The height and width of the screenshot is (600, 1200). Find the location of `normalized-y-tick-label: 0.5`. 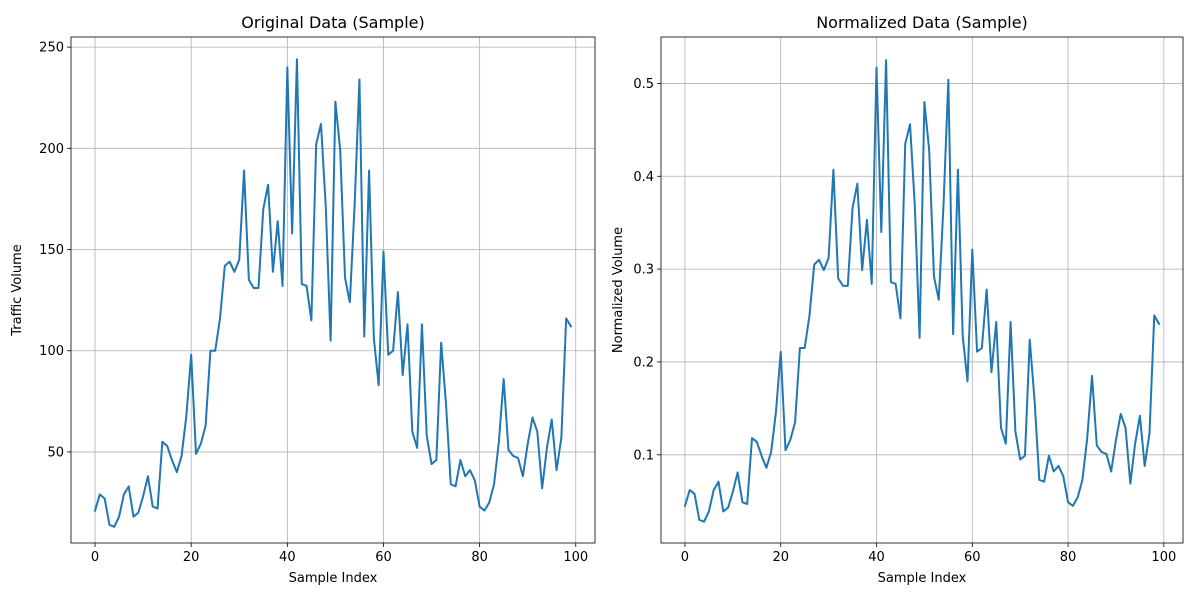

normalized-y-tick-label: 0.5 is located at coordinates (643, 84).